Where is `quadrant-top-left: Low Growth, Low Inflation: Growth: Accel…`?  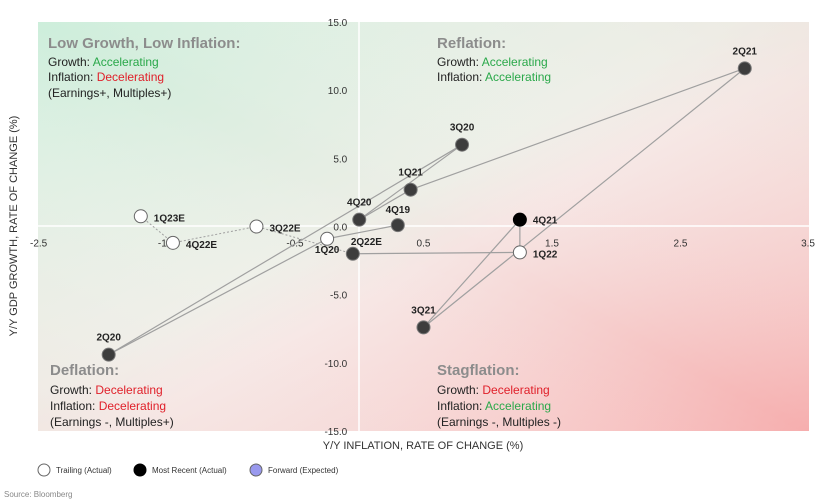
quadrant-top-left: Low Growth, Low Inflation: Growth: Accel… is located at coordinates (144, 67).